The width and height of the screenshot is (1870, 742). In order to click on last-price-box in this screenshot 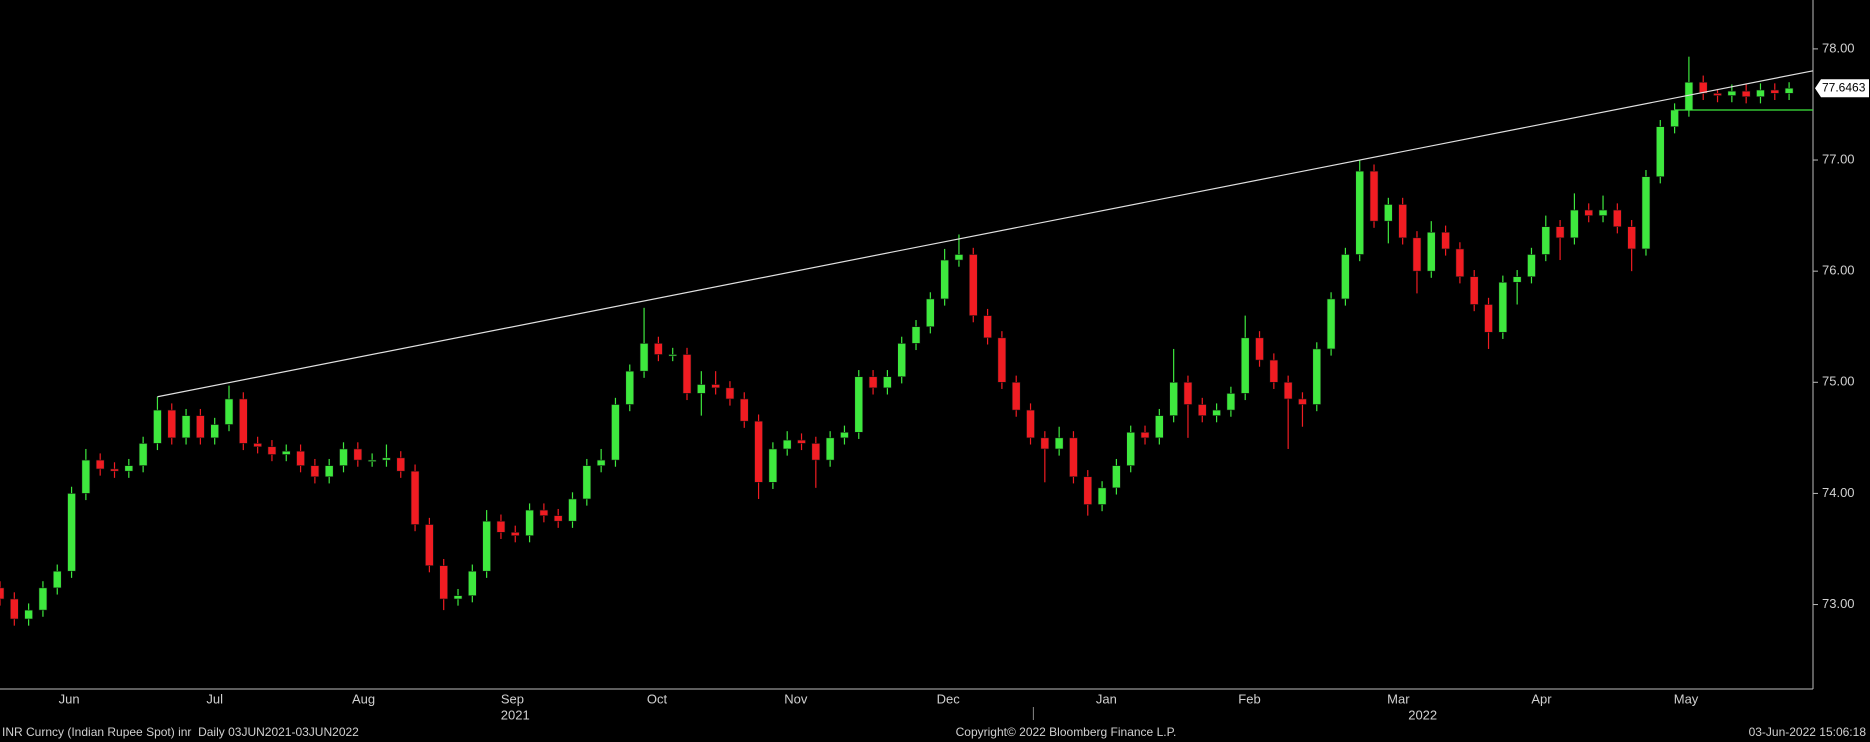, I will do `click(1842, 88)`.